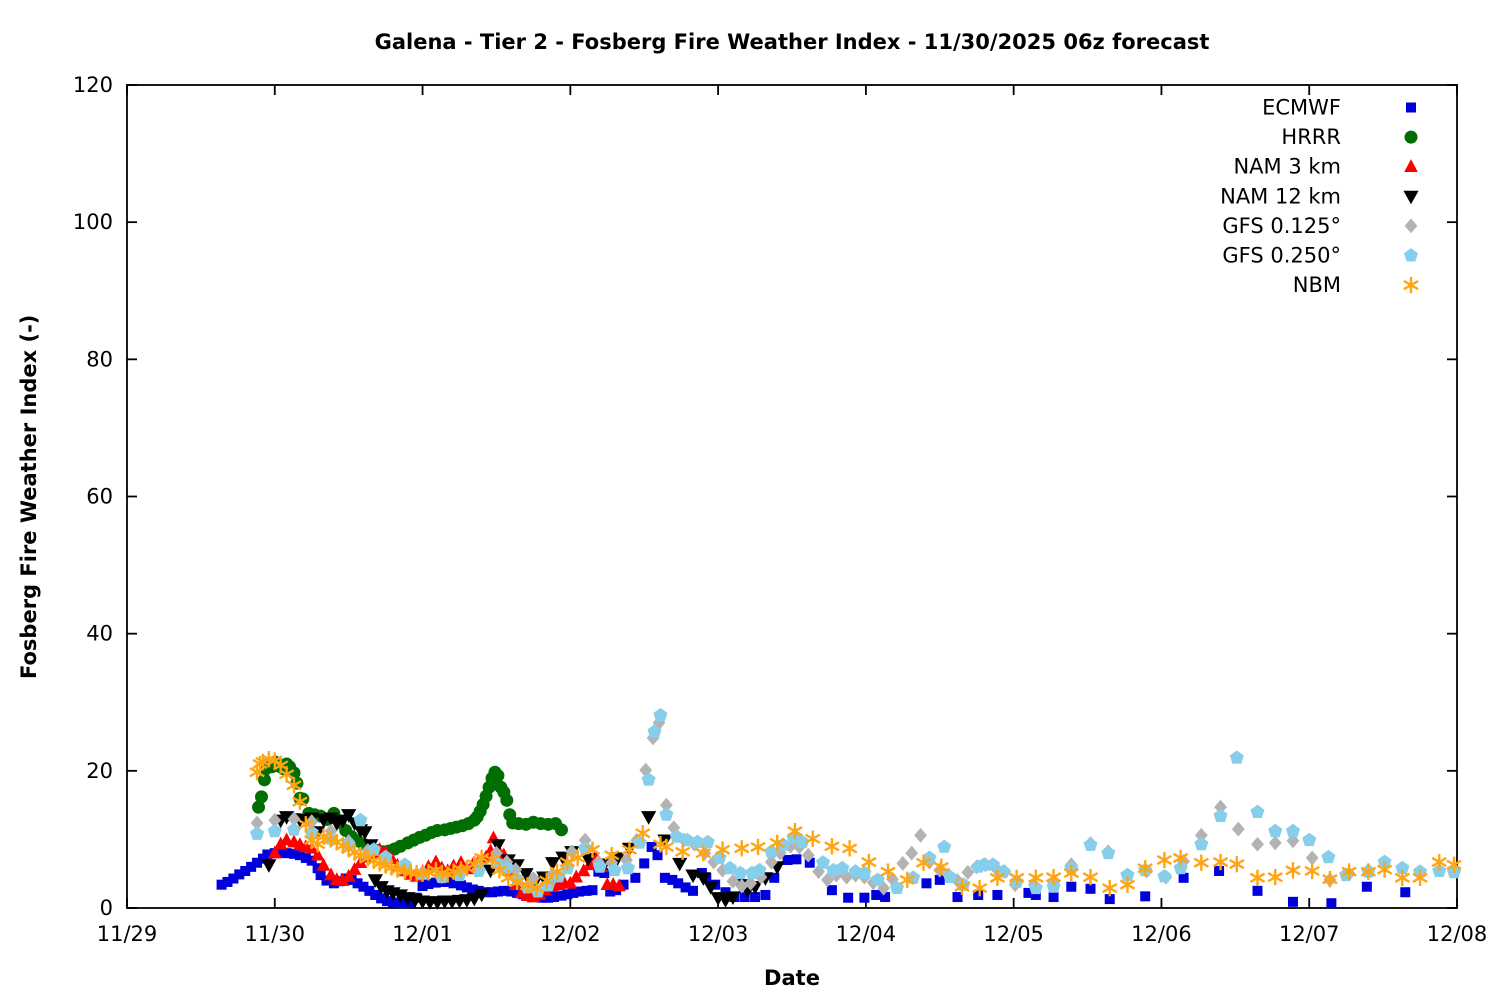 Image resolution: width=1500 pixels, height=1000 pixels. I want to click on legend-label: NBM, so click(1317, 285).